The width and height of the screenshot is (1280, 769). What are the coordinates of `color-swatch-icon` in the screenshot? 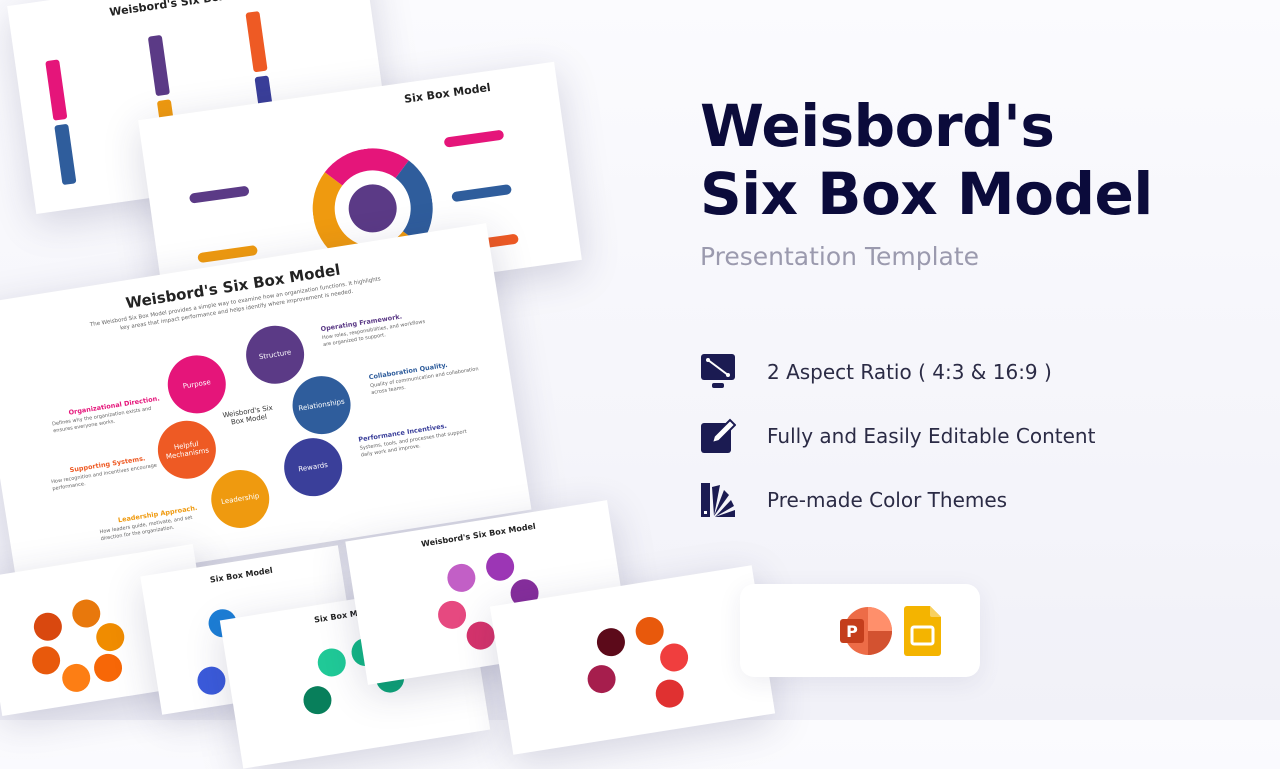 It's located at (718, 500).